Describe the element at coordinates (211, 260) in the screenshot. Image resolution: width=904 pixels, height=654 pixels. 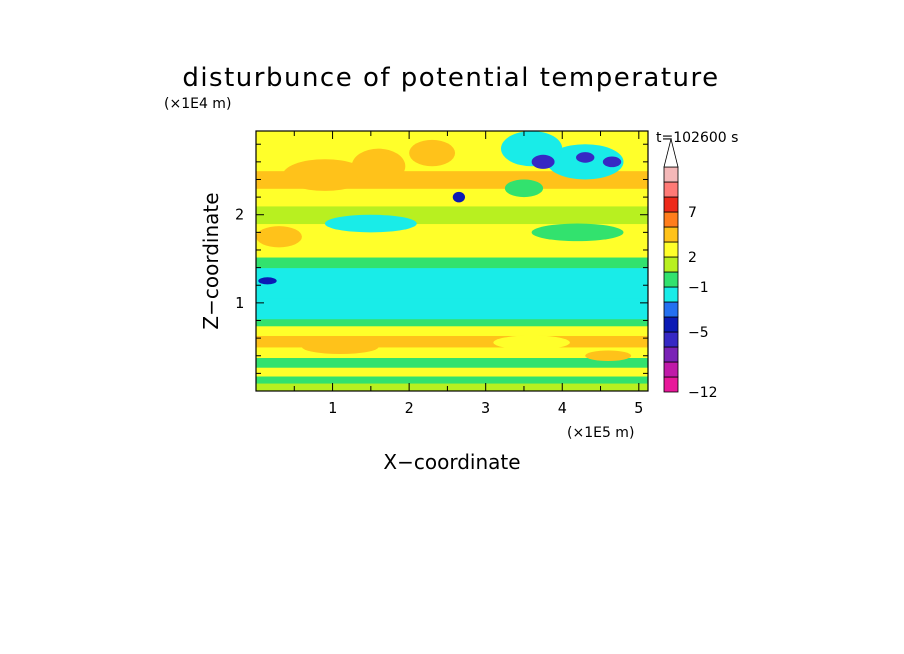
I see `y-axis-label: Z−coordinate` at that location.